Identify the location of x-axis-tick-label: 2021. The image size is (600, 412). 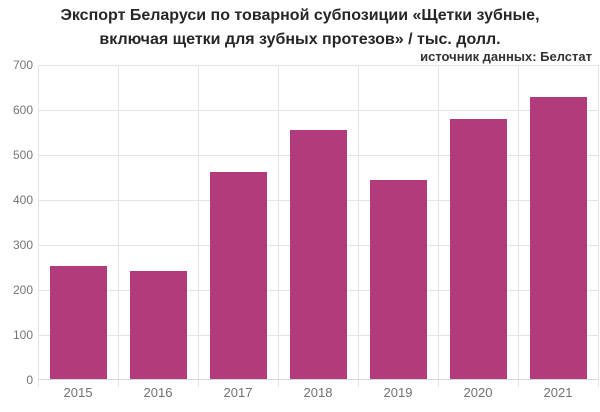
(558, 392).